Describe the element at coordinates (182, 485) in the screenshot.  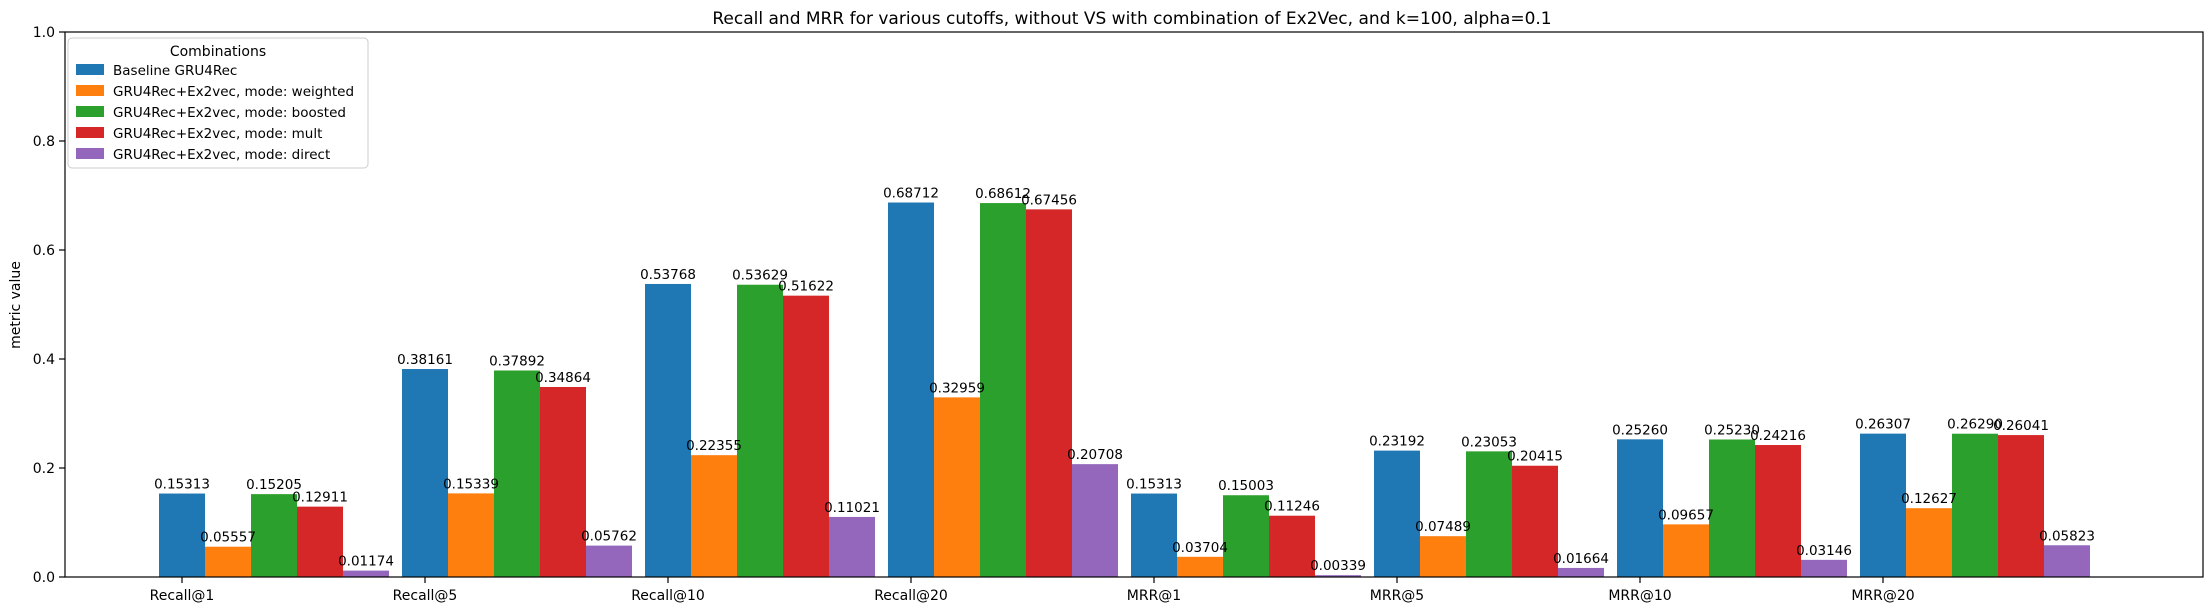
I see `bar-value-label: 0.15313` at that location.